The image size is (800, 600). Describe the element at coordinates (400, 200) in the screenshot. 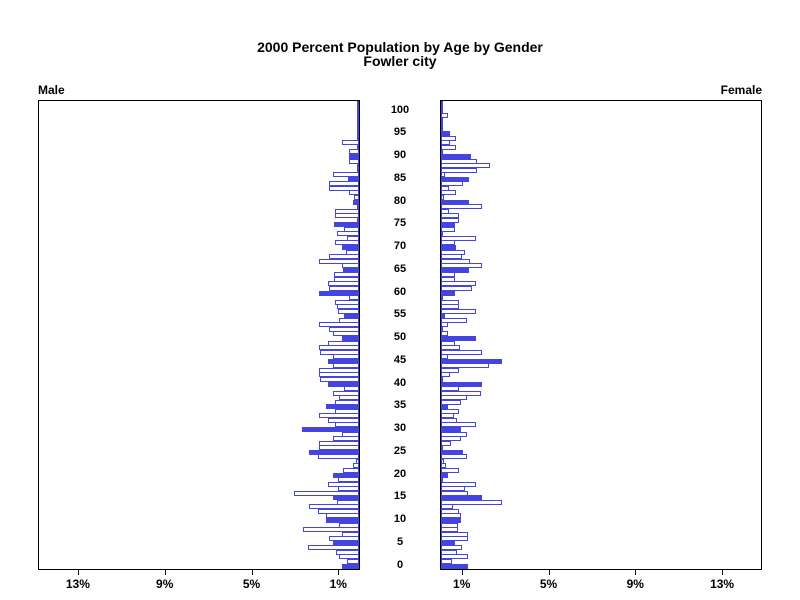

I see `age-tick-label-80: 80` at that location.